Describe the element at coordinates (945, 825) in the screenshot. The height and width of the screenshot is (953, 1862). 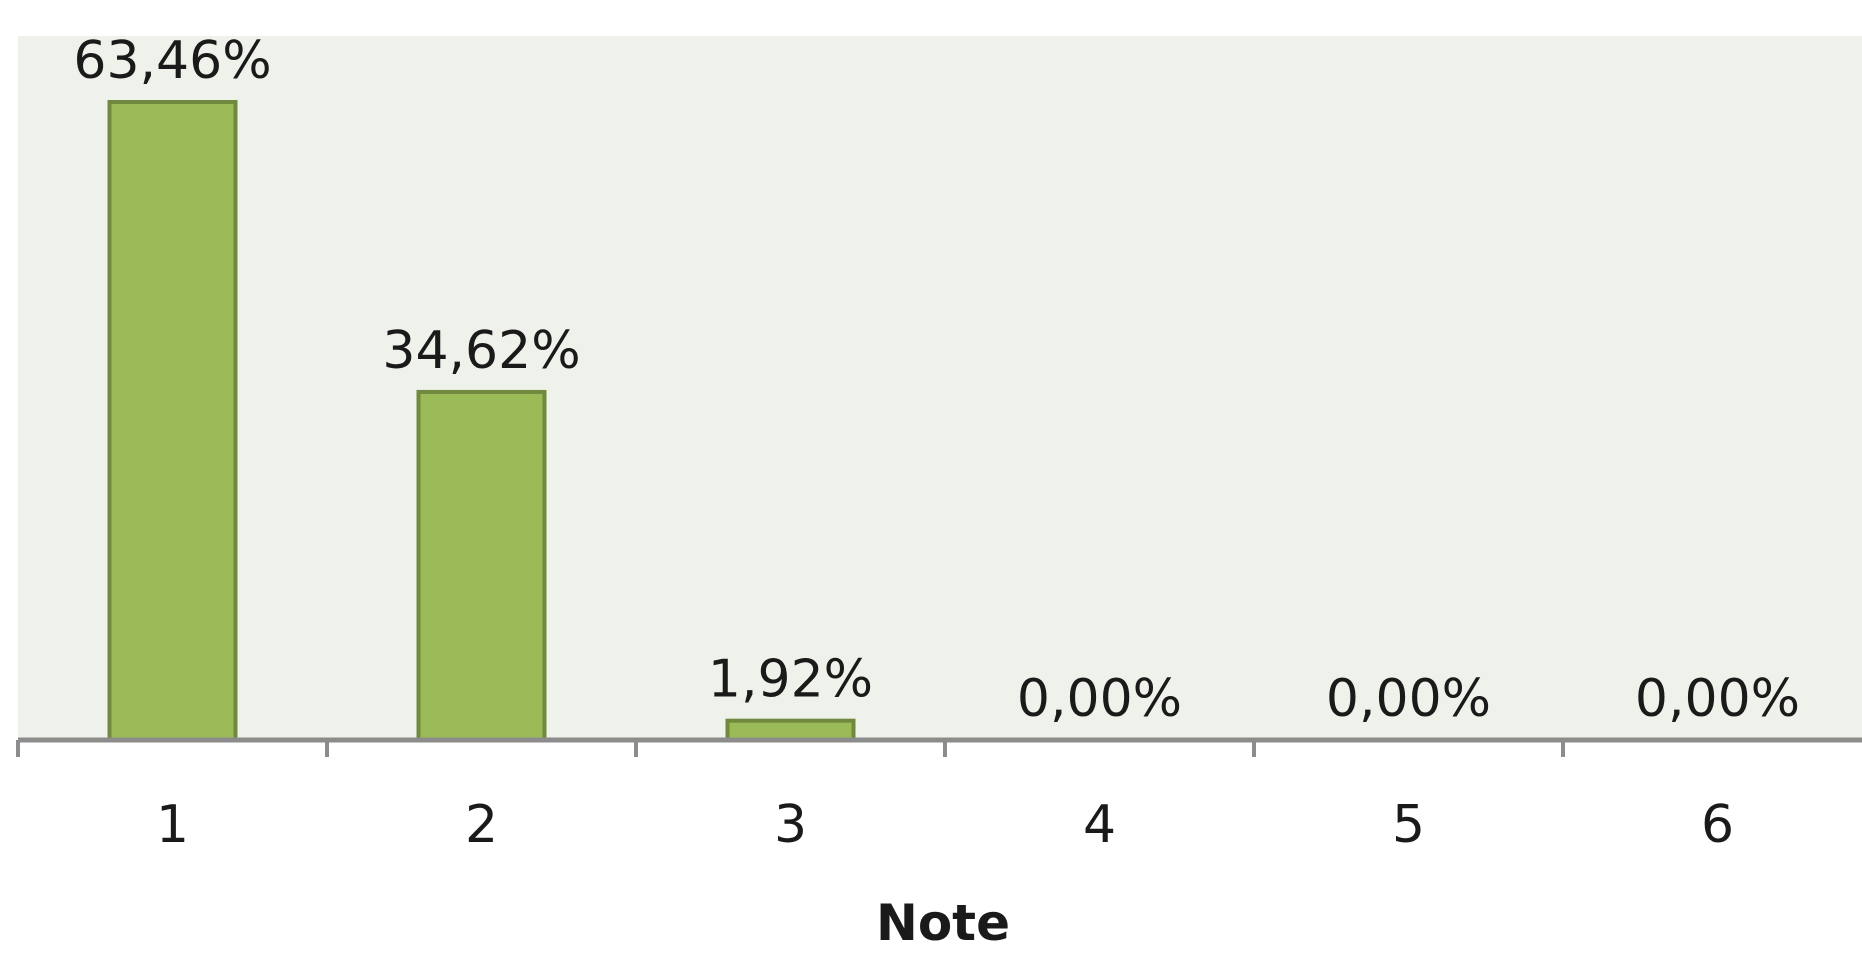
I see `x-axis-tick-labels: 1 2 3 4 5 6` at that location.